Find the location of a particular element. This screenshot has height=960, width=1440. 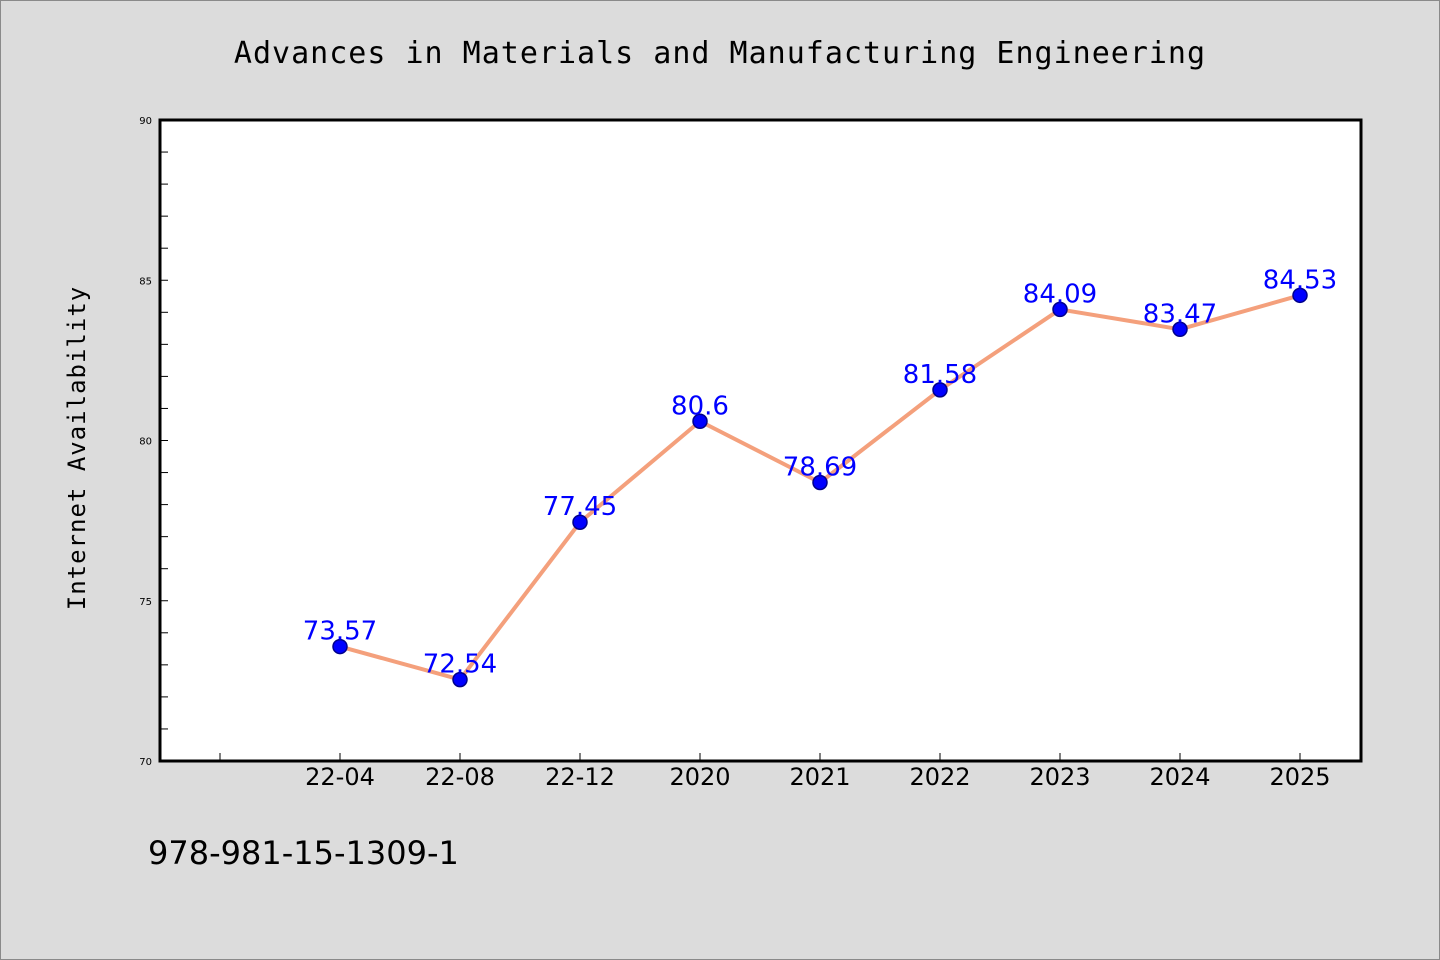

x-tick-label: 22-12 is located at coordinates (580, 777).